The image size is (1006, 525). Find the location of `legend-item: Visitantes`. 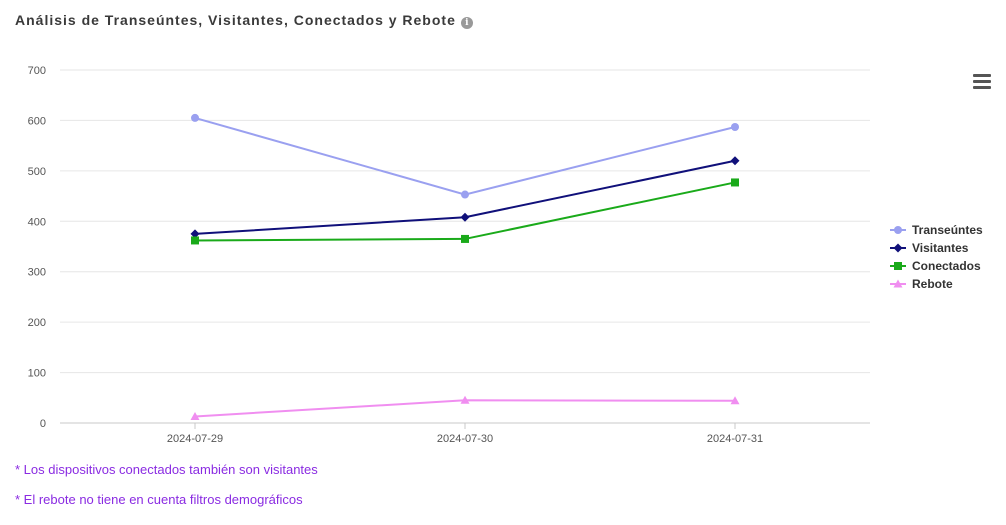

legend-item: Visitantes is located at coordinates (929, 248).